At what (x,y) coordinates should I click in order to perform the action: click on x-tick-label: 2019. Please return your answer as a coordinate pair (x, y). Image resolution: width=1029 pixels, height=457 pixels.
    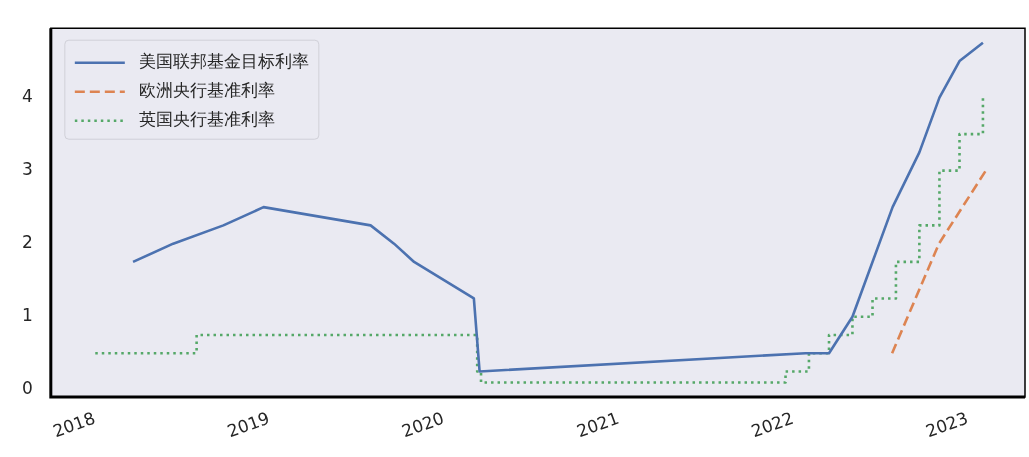
    Looking at the image, I should click on (248, 424).